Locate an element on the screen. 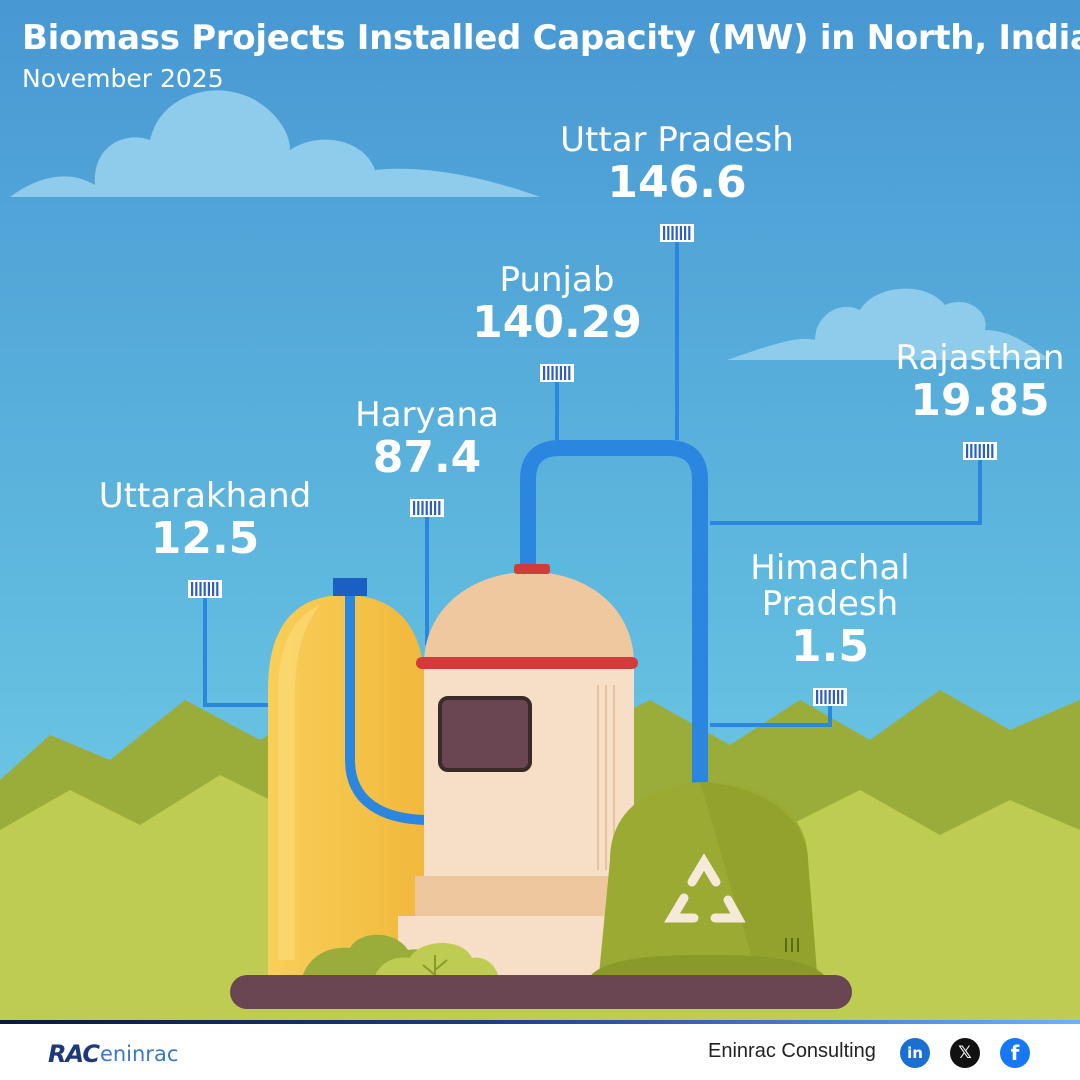 Image resolution: width=1080 pixels, height=1080 pixels. x-icon: 𝕏 is located at coordinates (965, 1053).